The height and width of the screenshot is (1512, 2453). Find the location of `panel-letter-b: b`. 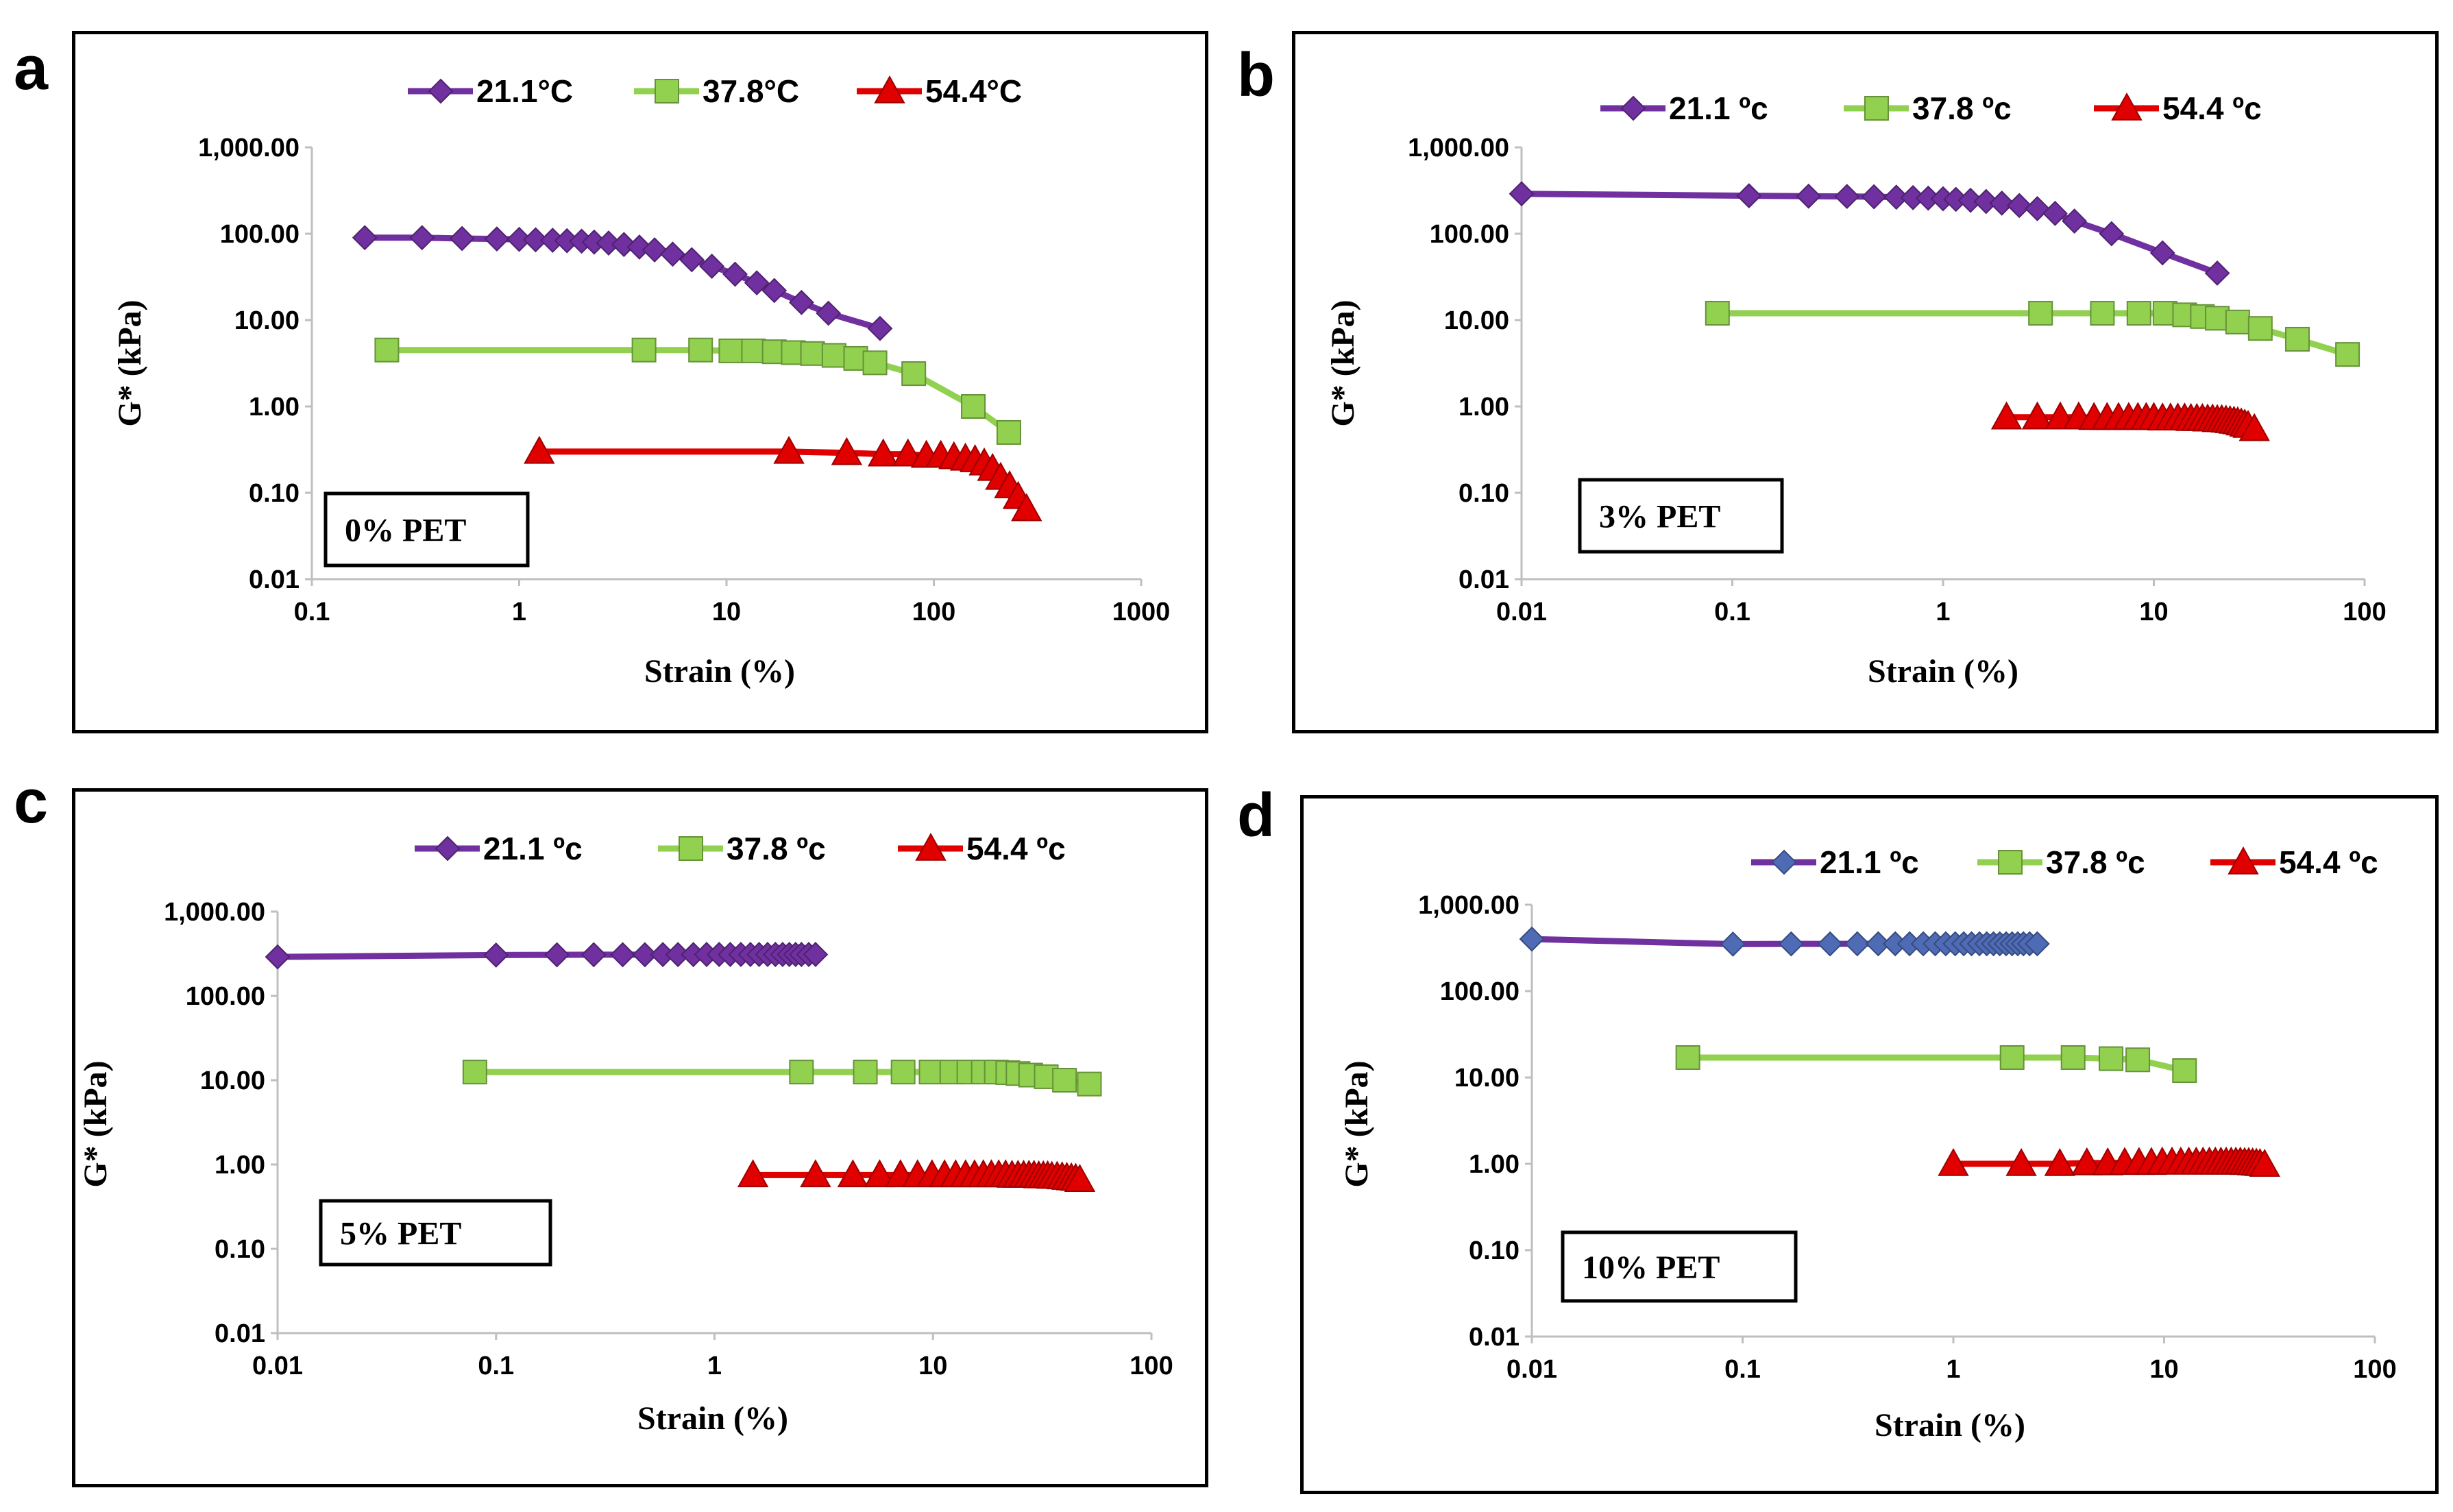

panel-letter-b: b is located at coordinates (1256, 75).